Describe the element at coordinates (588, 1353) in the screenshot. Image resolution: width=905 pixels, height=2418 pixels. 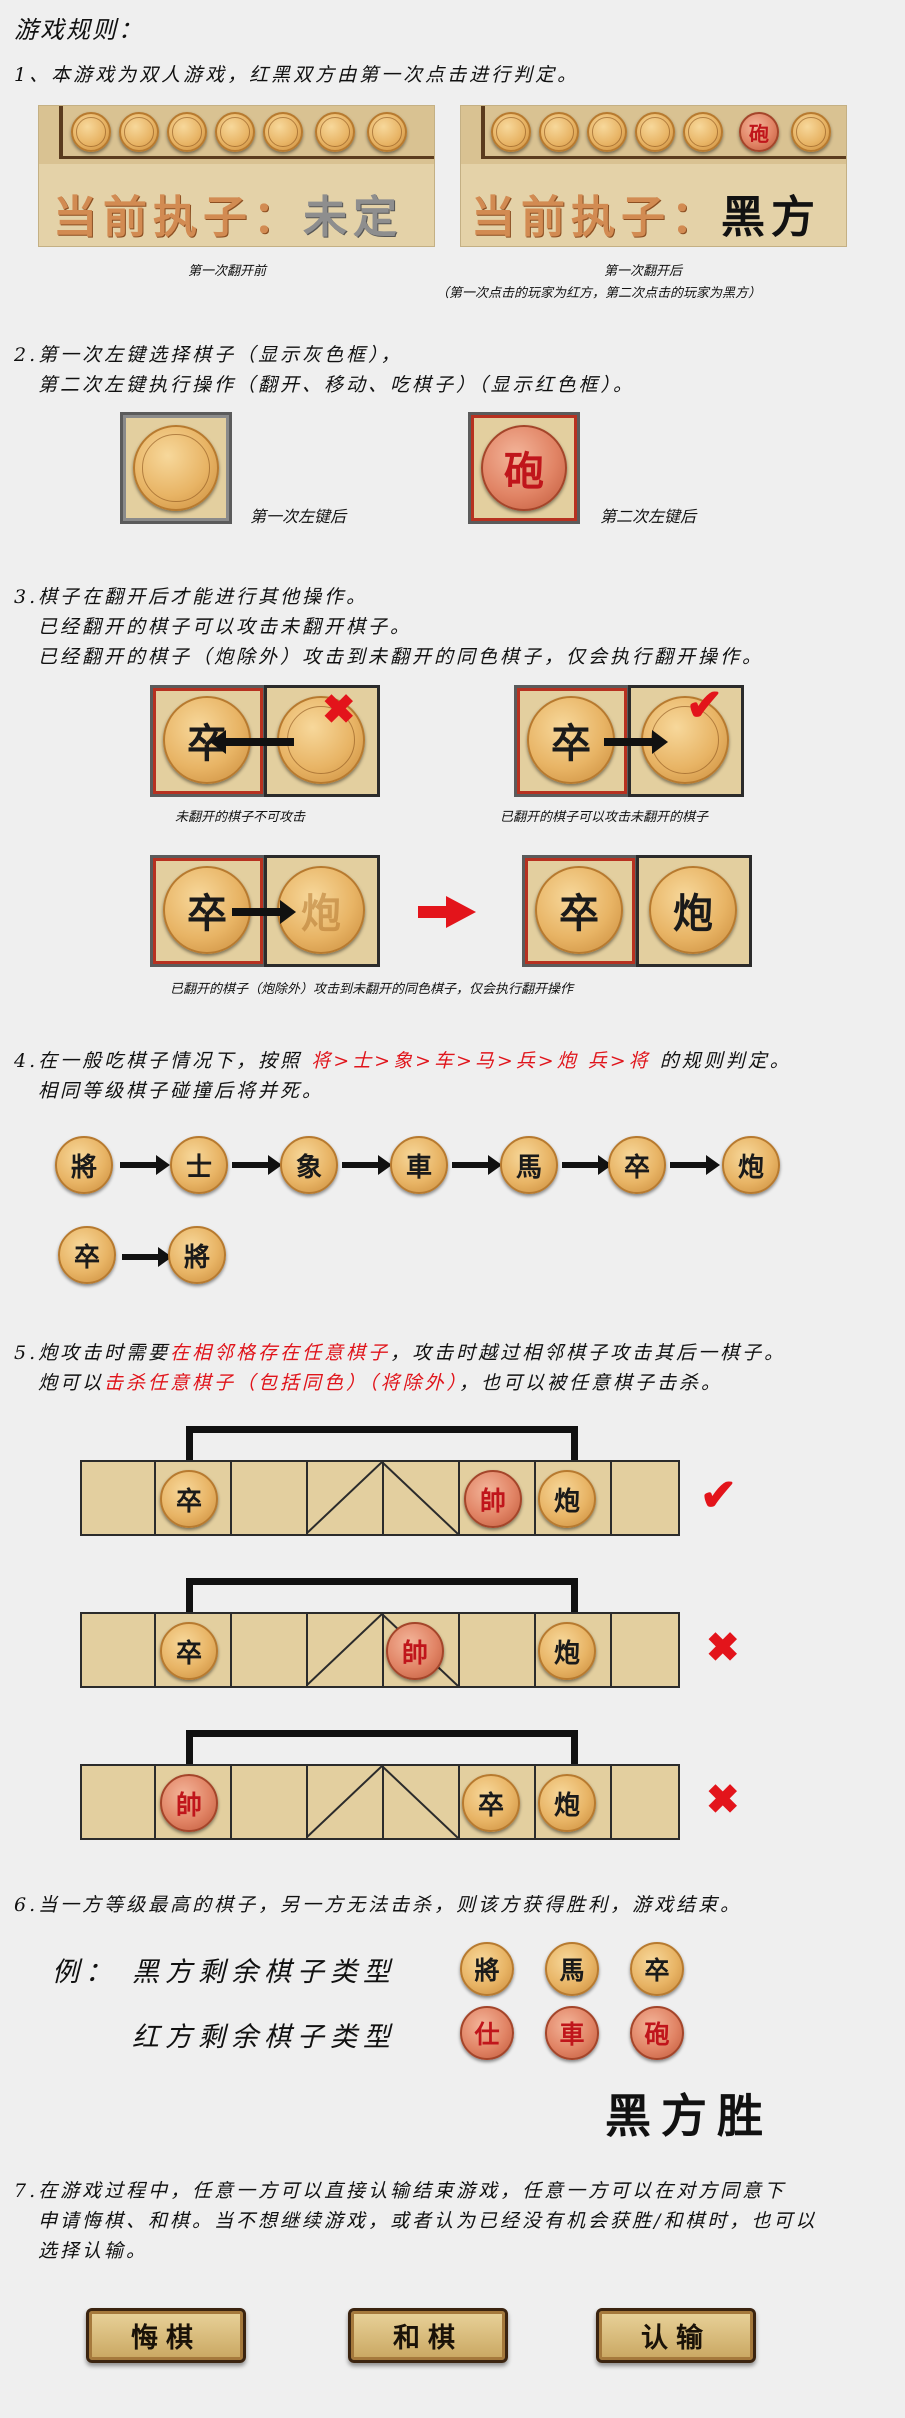
I see `rule5-l1b: ，攻击时越过相邻棋子攻击其后一棋子。` at that location.